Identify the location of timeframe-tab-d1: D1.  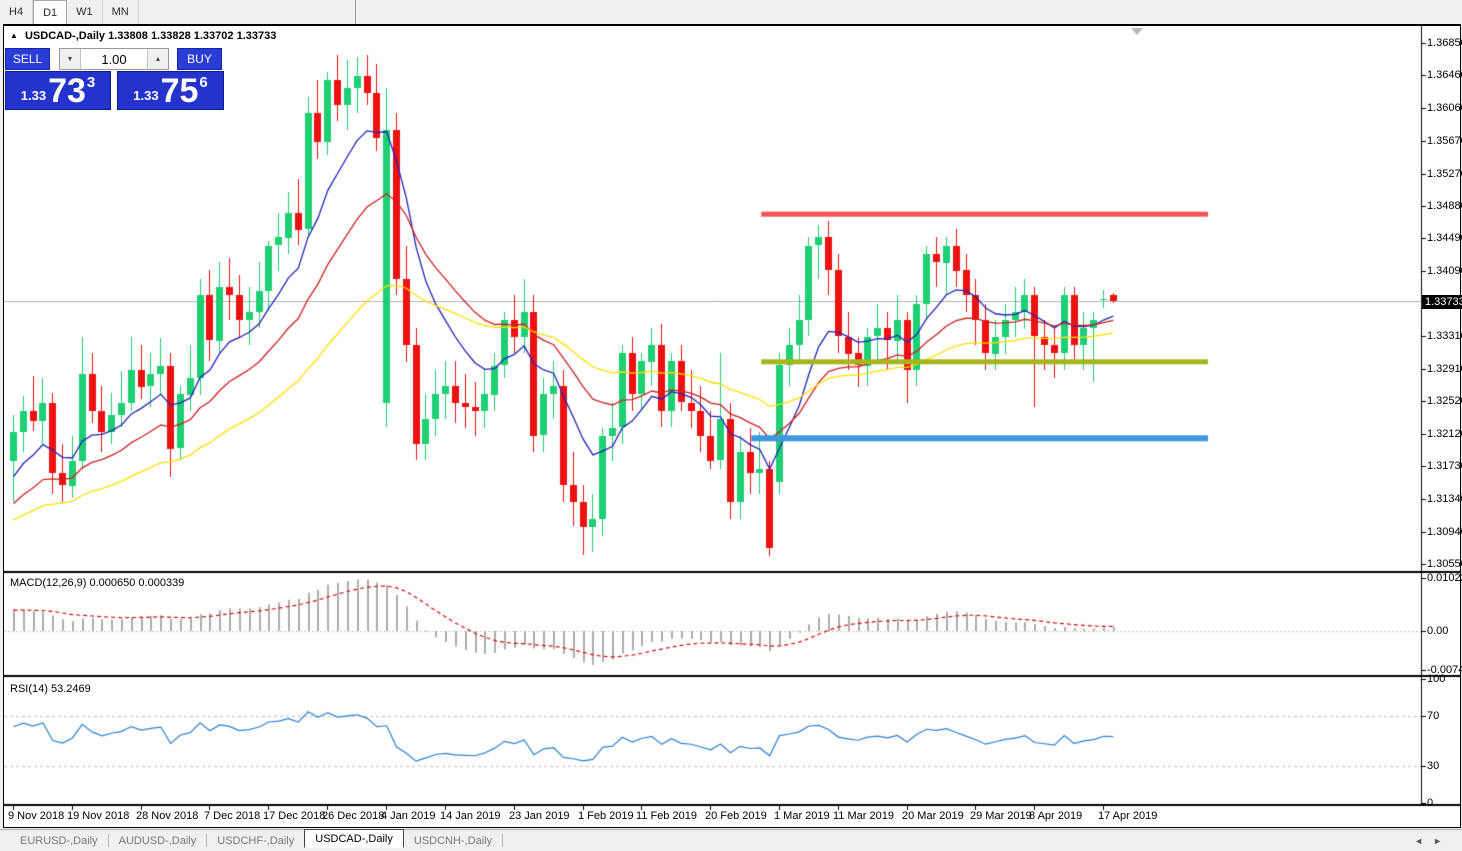
(50, 12).